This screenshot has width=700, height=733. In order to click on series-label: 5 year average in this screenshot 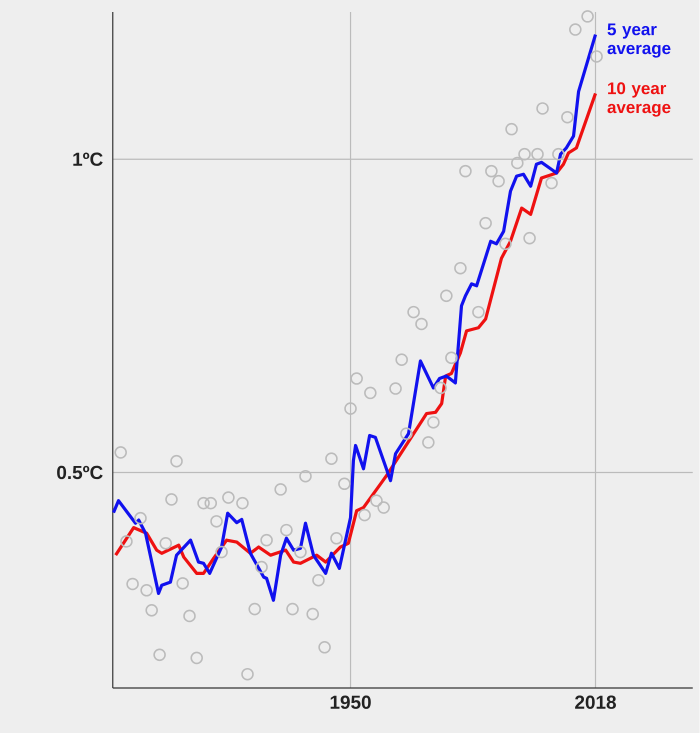, I will do `click(639, 40)`.